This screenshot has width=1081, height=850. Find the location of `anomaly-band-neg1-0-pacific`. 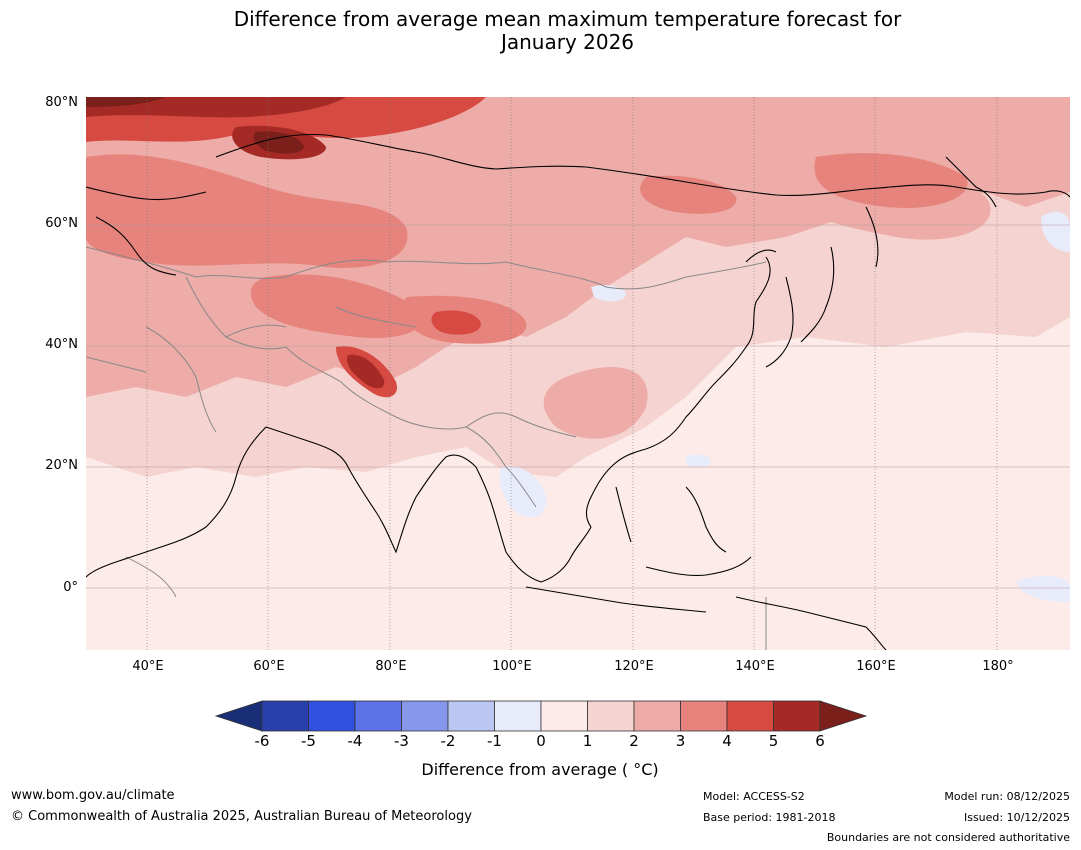

anomaly-band-neg1-0-pacific is located at coordinates (1043, 588).